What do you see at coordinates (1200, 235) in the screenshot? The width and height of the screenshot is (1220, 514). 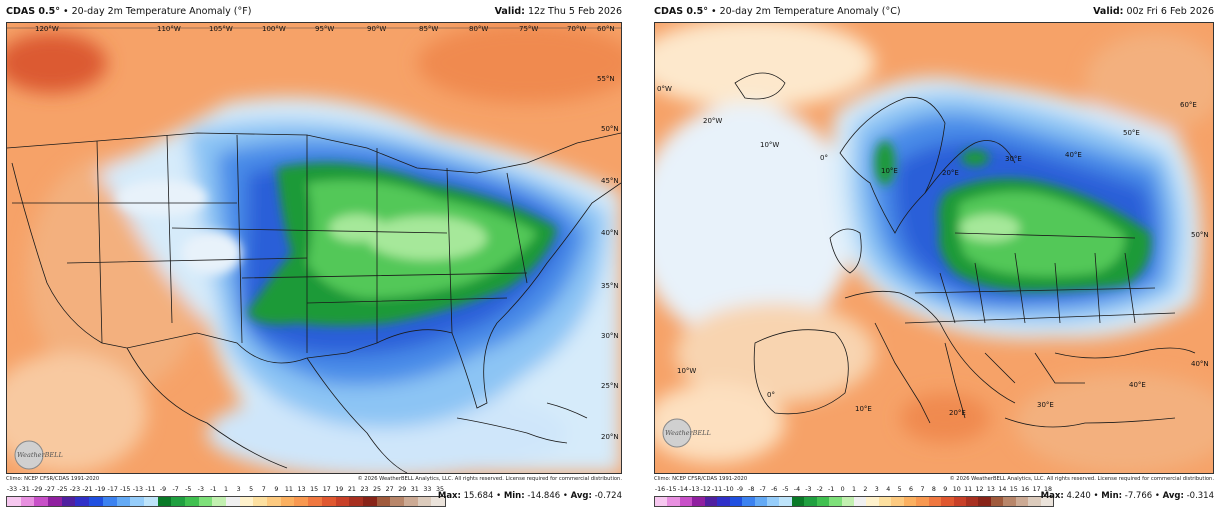 I see `lat-label-50n: 50°N` at bounding box center [1200, 235].